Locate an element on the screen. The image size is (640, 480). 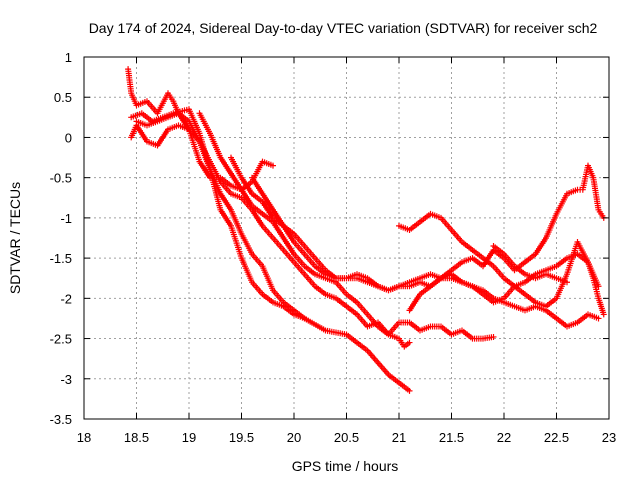
y-tick-label: -2.5 is located at coordinates (61, 339).